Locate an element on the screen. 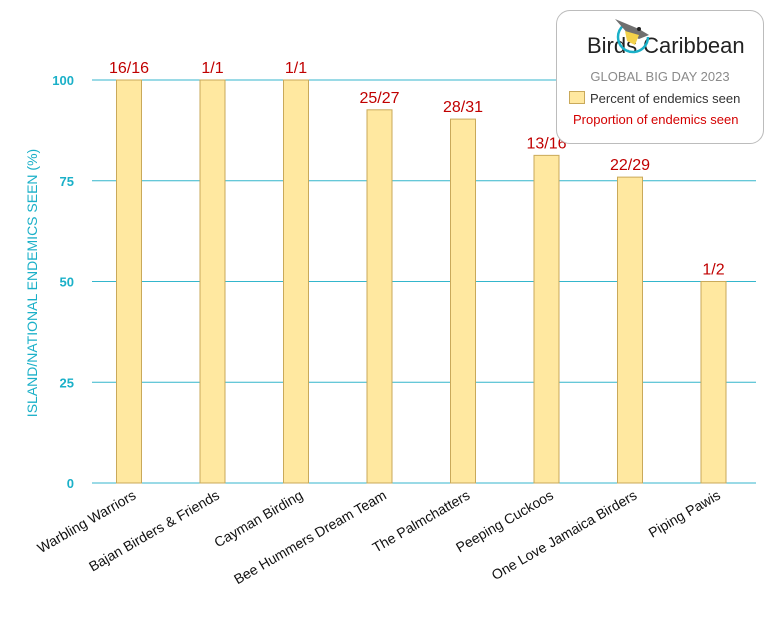 The width and height of the screenshot is (768, 620). y-tick-label: 25 is located at coordinates (67, 382).